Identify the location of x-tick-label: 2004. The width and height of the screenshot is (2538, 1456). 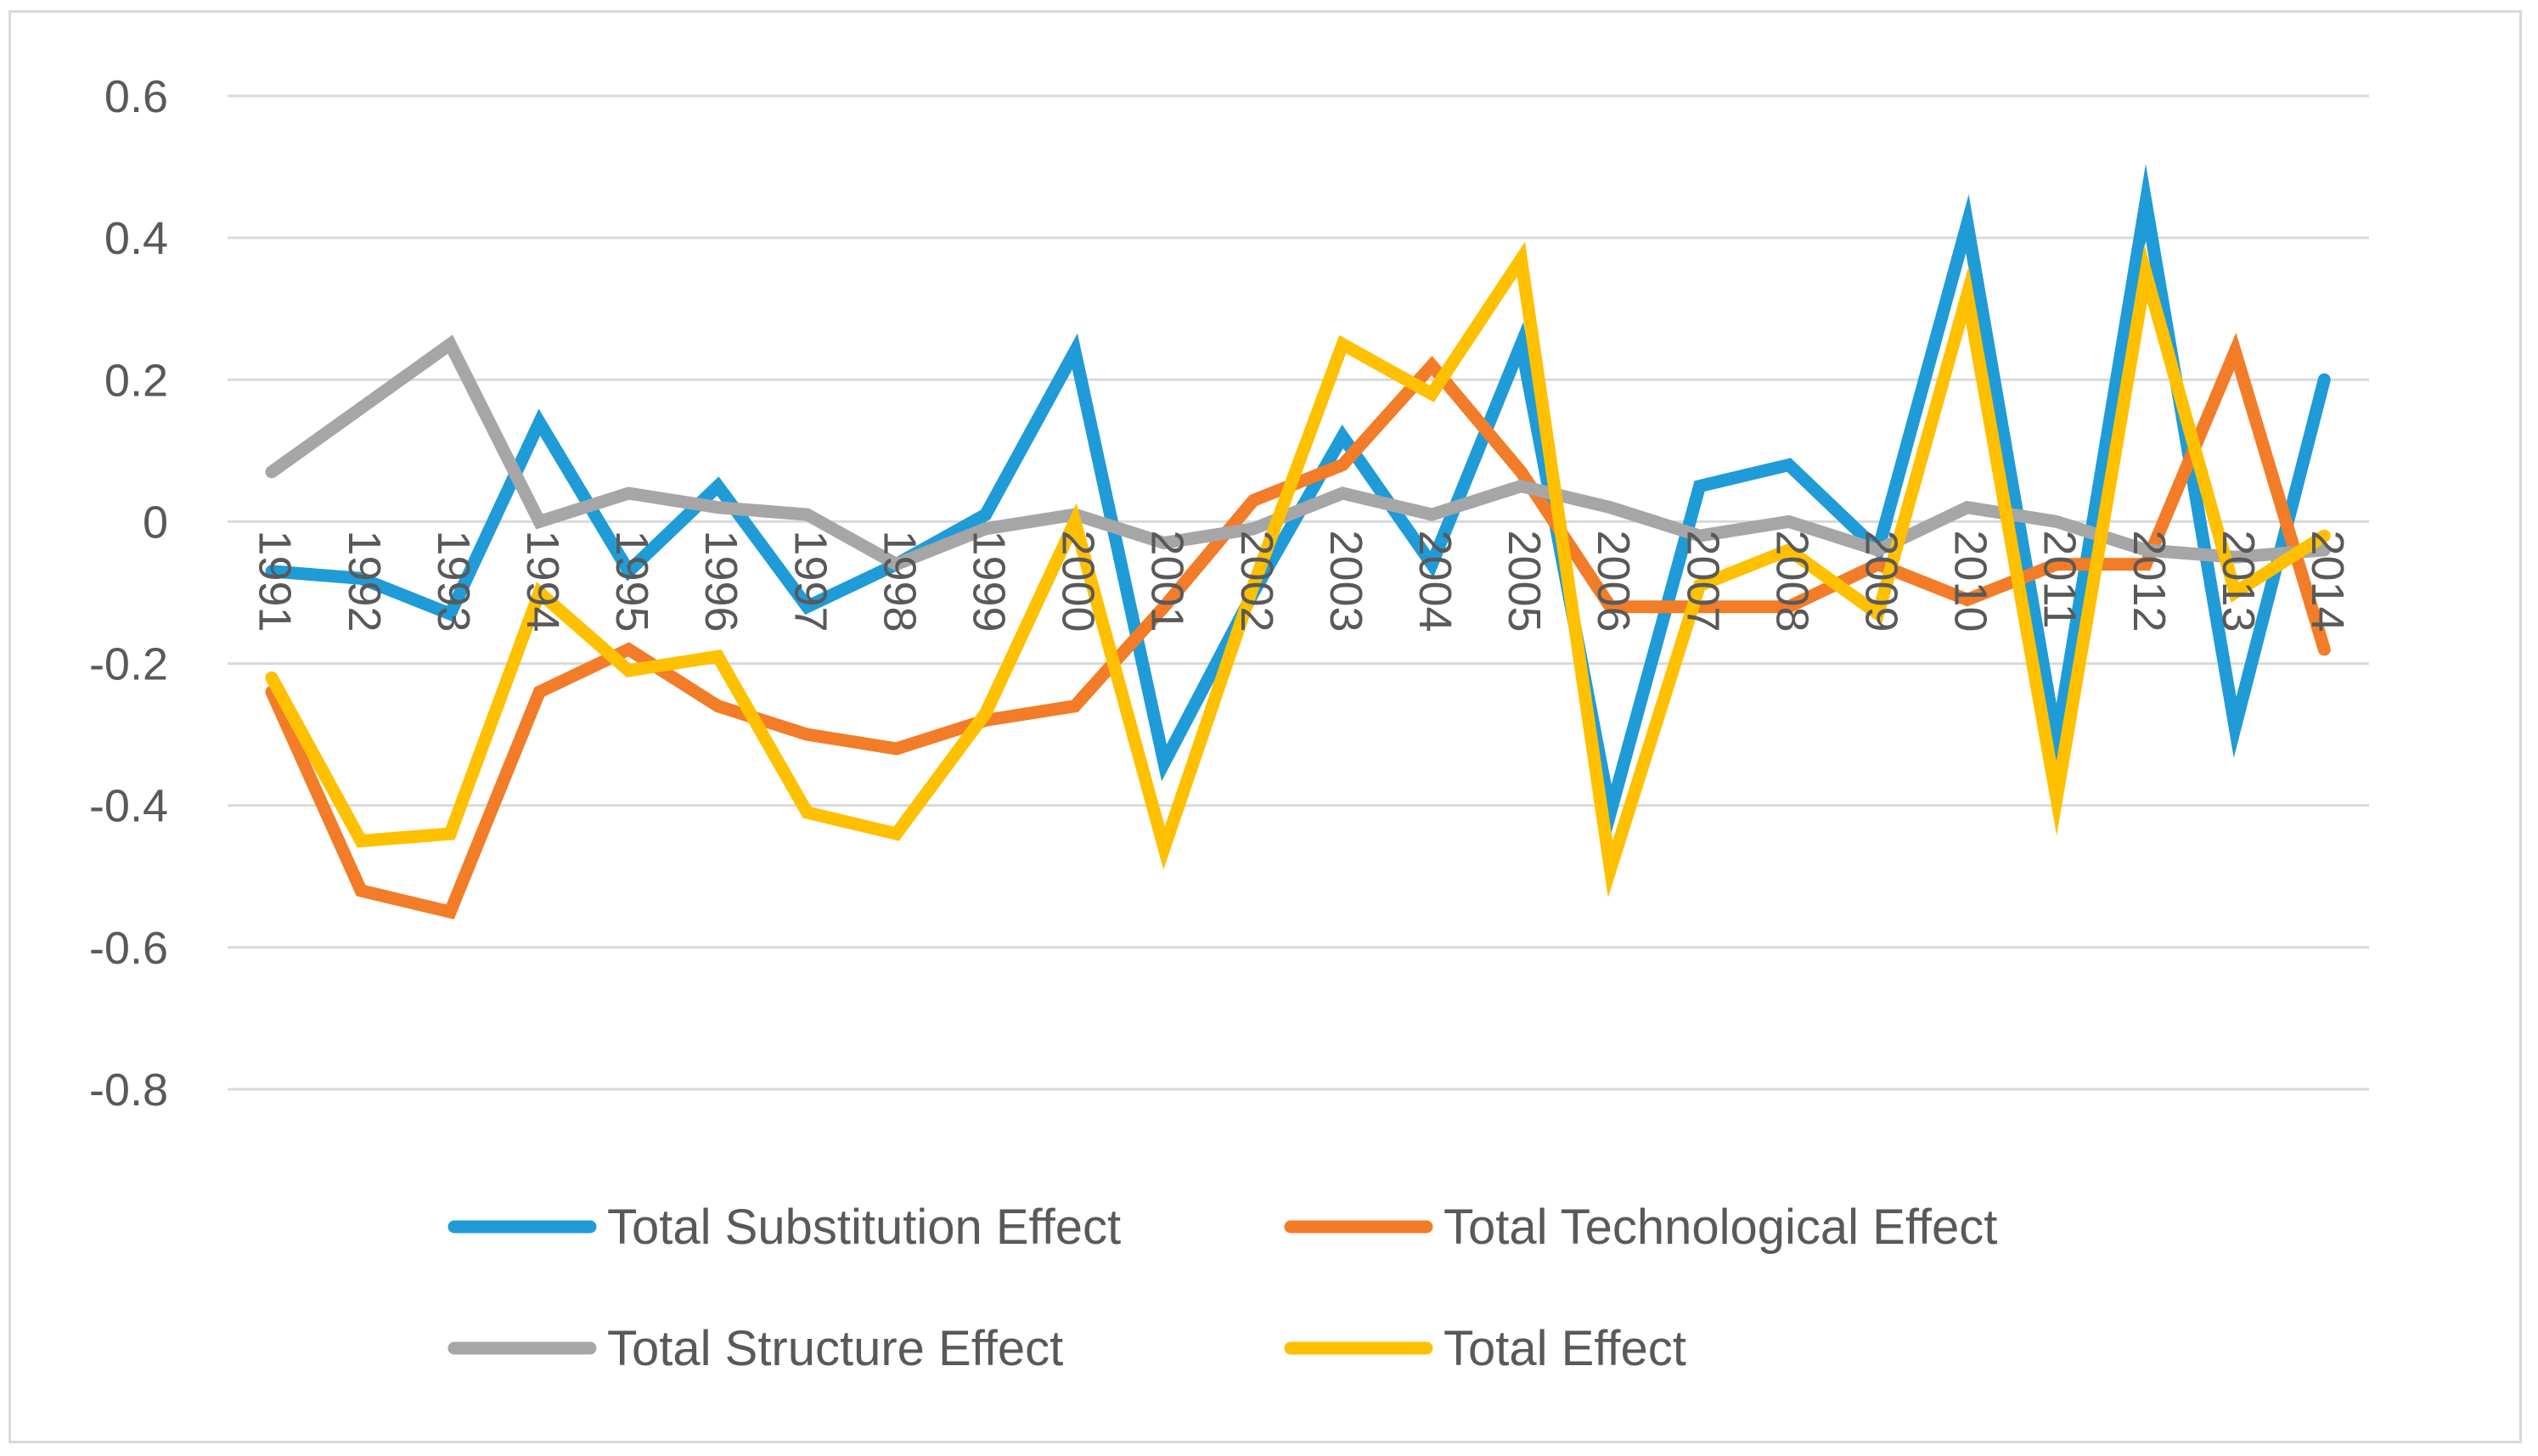
(1435, 581).